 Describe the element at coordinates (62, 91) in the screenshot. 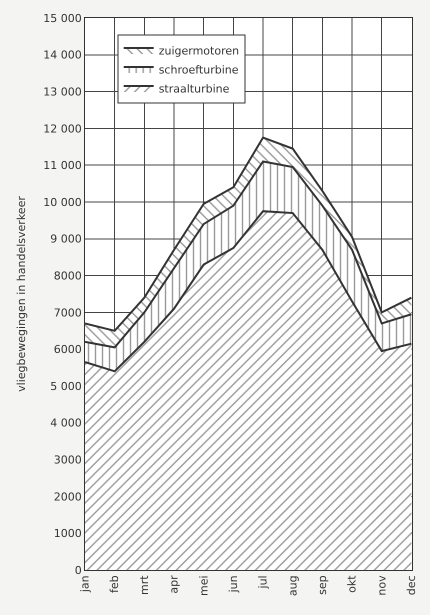

I see `y-tick-label: 13 000` at that location.